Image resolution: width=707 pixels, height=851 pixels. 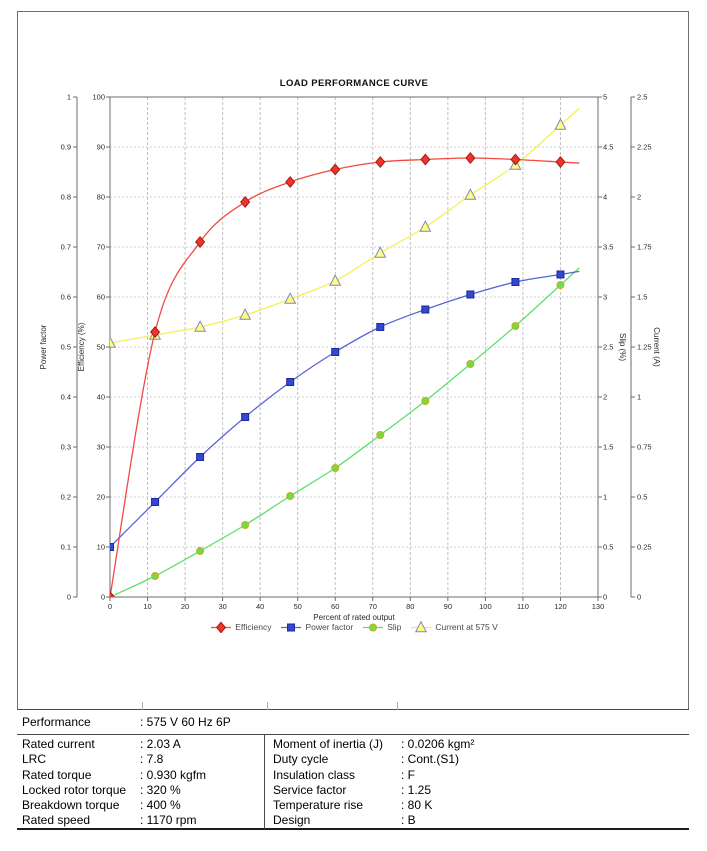 What do you see at coordinates (354, 83) in the screenshot?
I see `svg-text: LOAD PERFORMANCE CURVE` at bounding box center [354, 83].